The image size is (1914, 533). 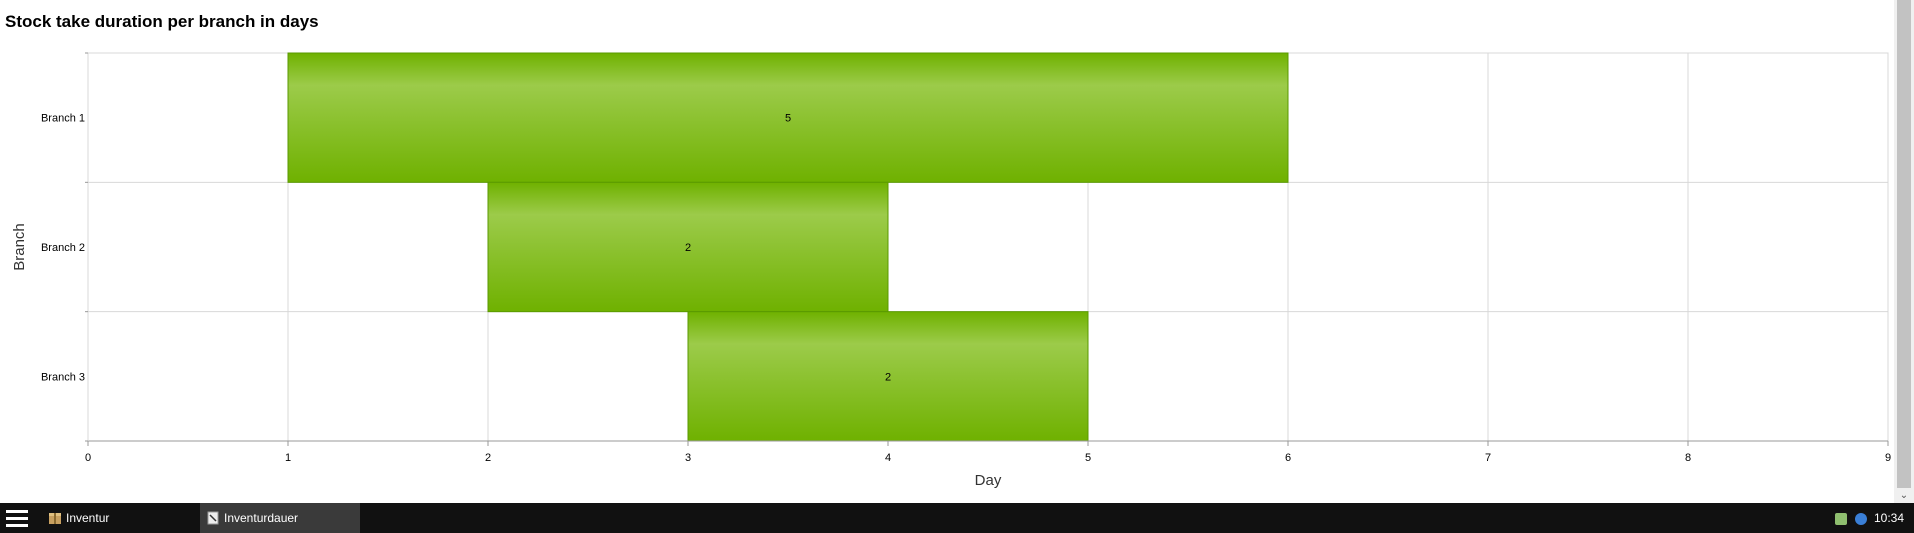 I want to click on x-tick-label: 0, so click(x=88, y=458).